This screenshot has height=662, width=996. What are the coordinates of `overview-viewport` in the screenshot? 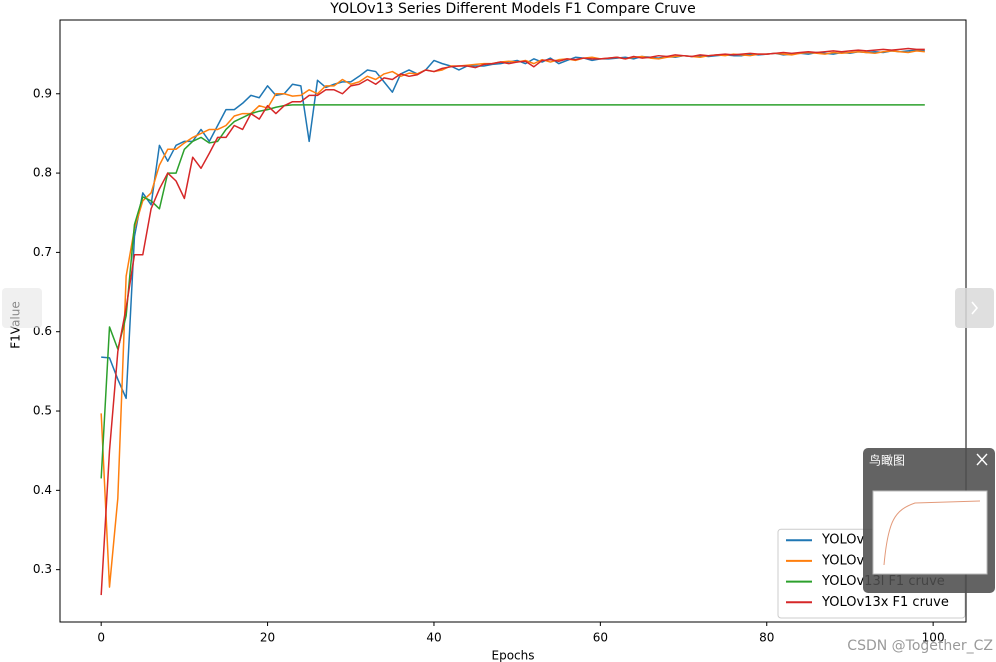 It's located at (930, 532).